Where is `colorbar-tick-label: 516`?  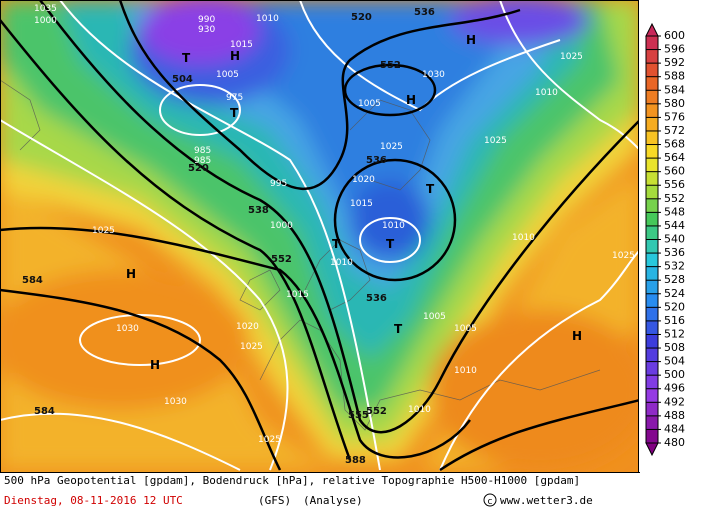 colorbar-tick-label: 516 is located at coordinates (674, 320).